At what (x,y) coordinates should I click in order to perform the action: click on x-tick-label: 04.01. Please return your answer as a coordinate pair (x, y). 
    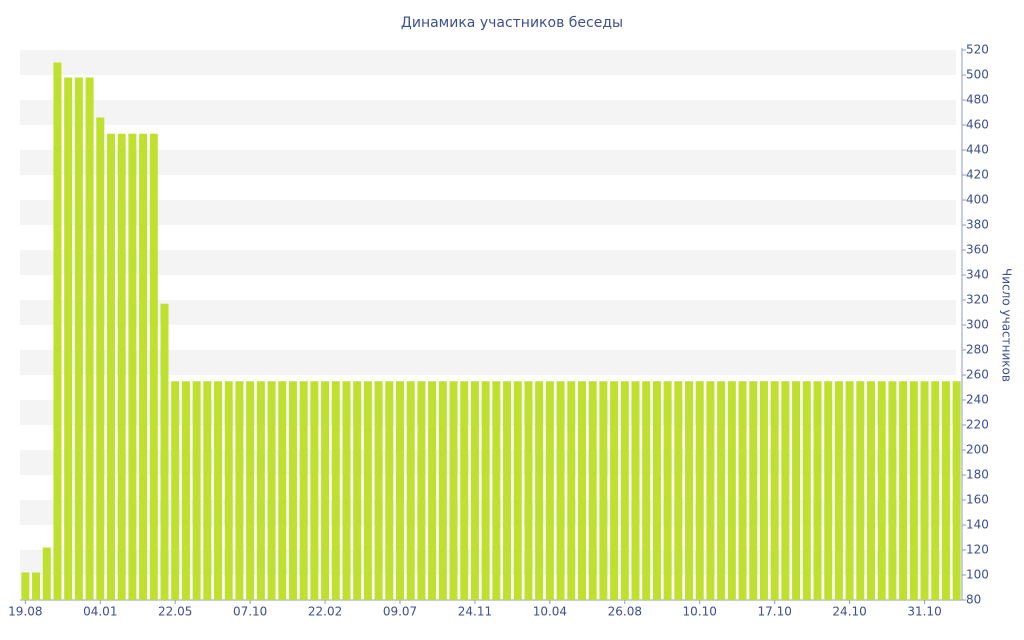
    Looking at the image, I should click on (100, 612).